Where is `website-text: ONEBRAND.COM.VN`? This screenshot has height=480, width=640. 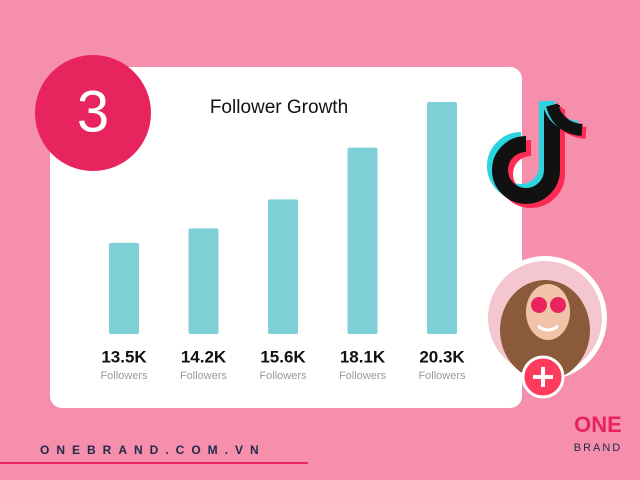 website-text: ONEBRAND.COM.VN is located at coordinates (153, 450).